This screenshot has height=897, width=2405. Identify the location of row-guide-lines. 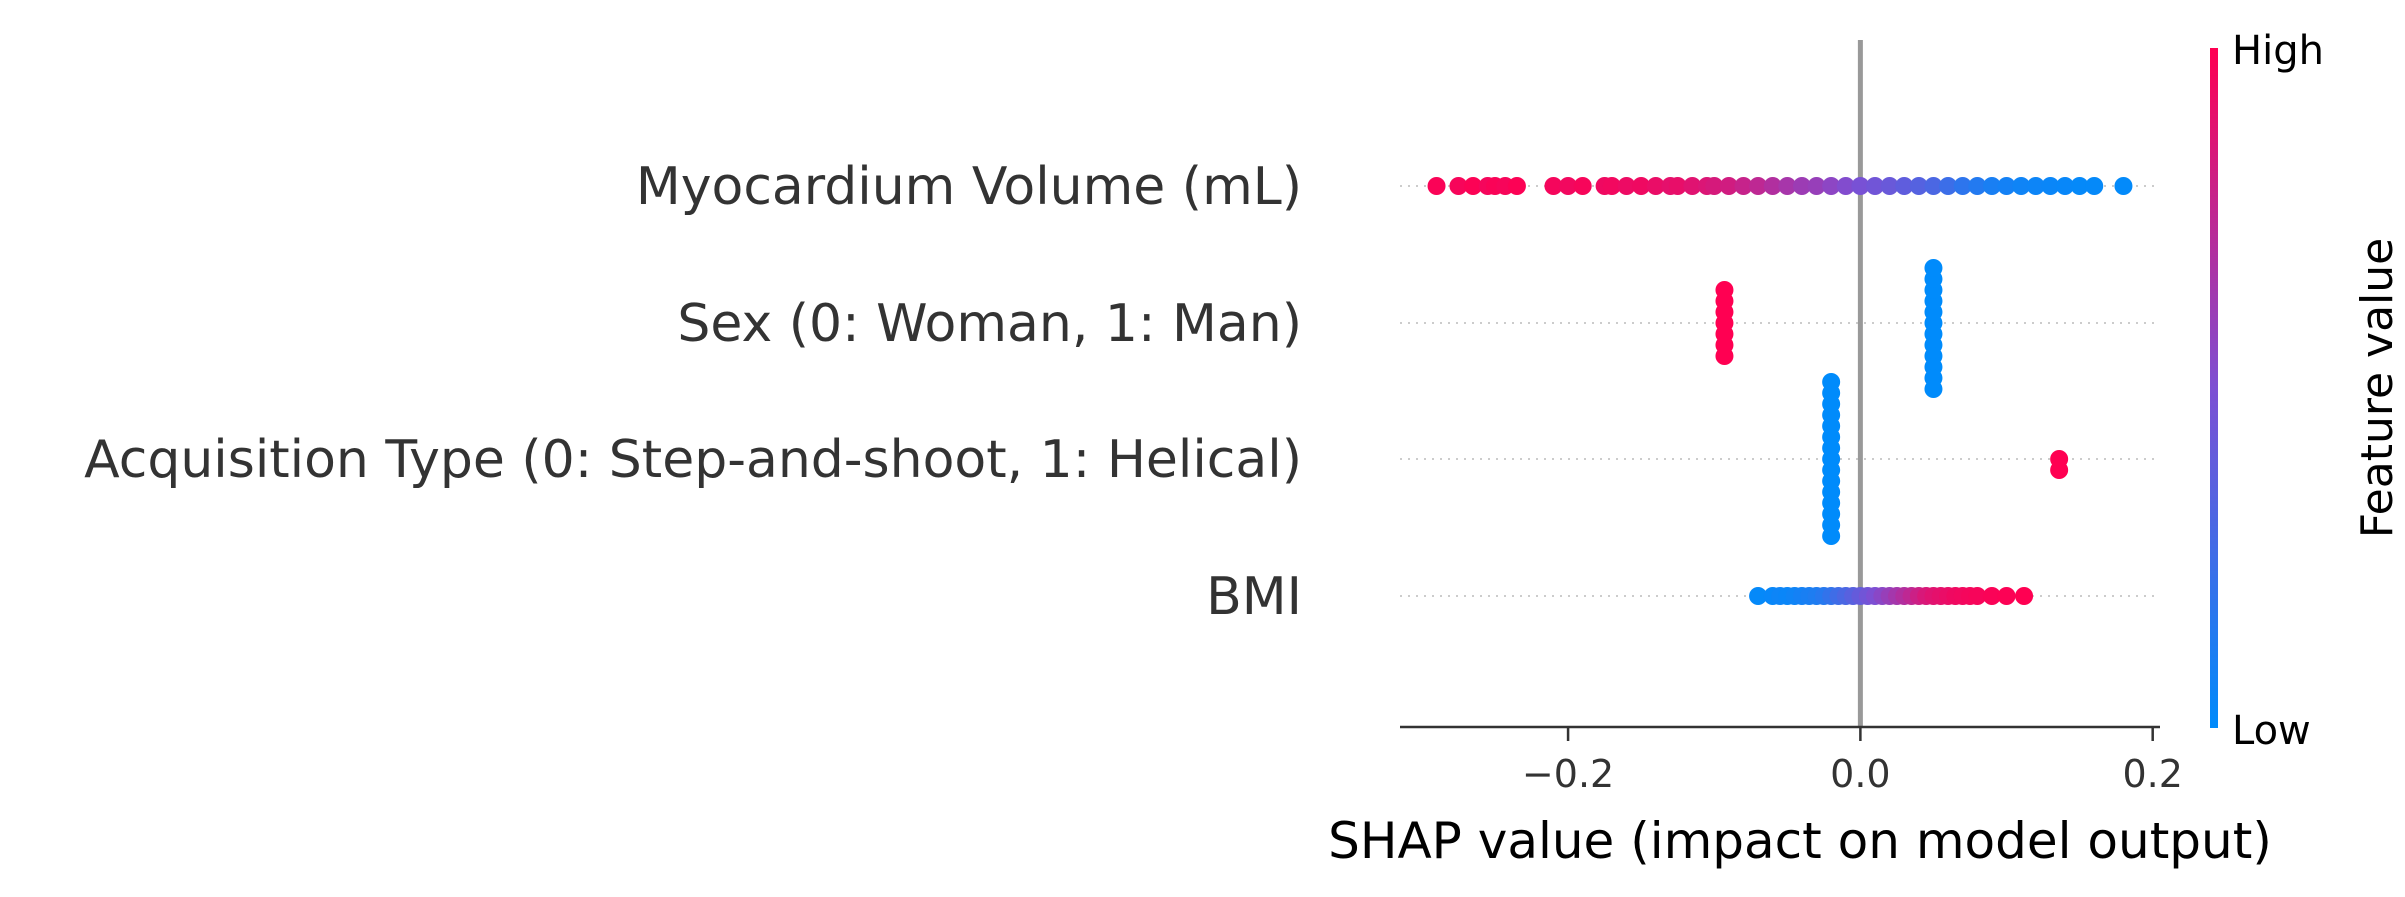
(1780, 391).